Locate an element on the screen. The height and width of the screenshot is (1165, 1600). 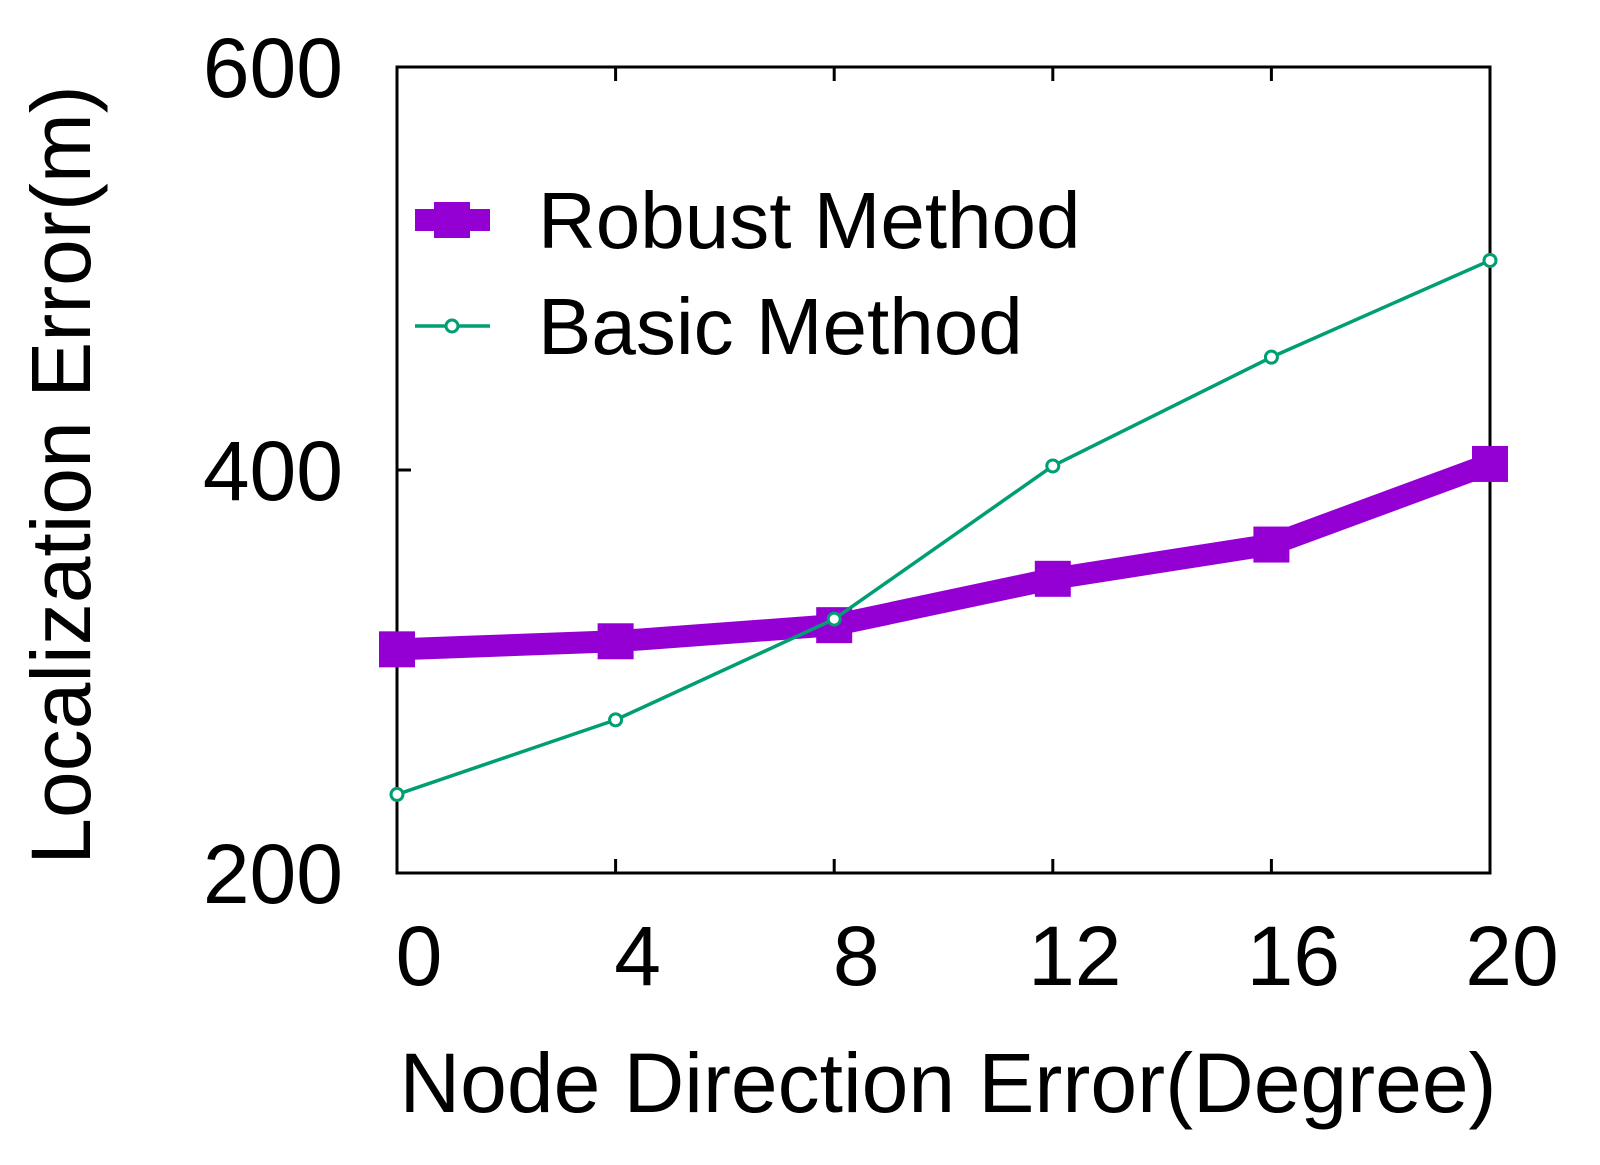
y-tick-label: 600 is located at coordinates (273, 68).